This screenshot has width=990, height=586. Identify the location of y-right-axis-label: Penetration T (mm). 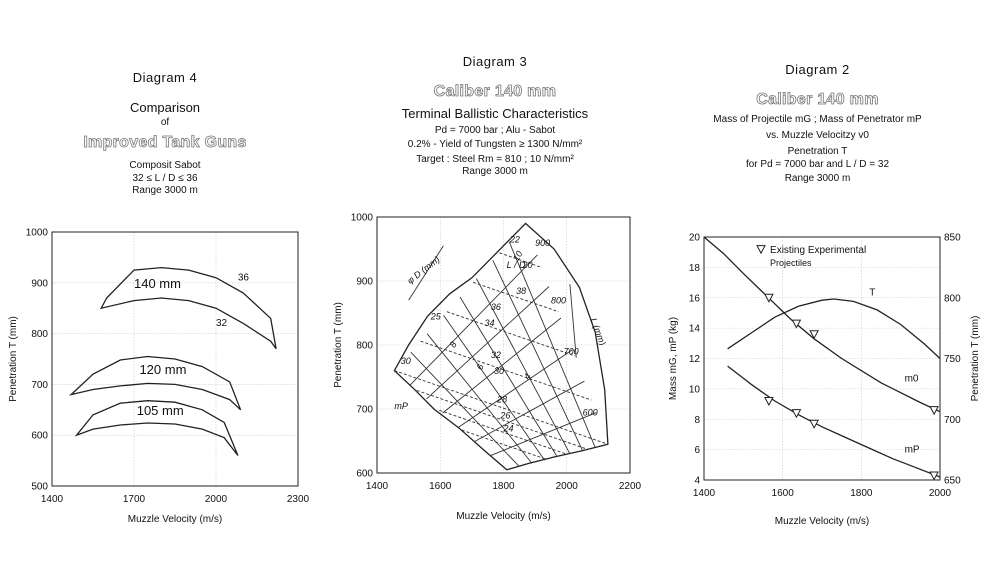
(975, 359).